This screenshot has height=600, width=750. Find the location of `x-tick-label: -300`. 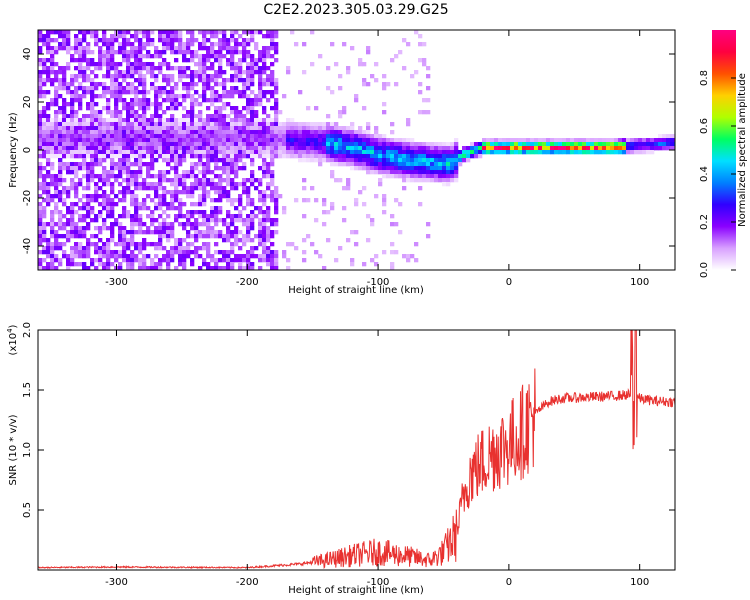

x-tick-label: -300 is located at coordinates (116, 282).